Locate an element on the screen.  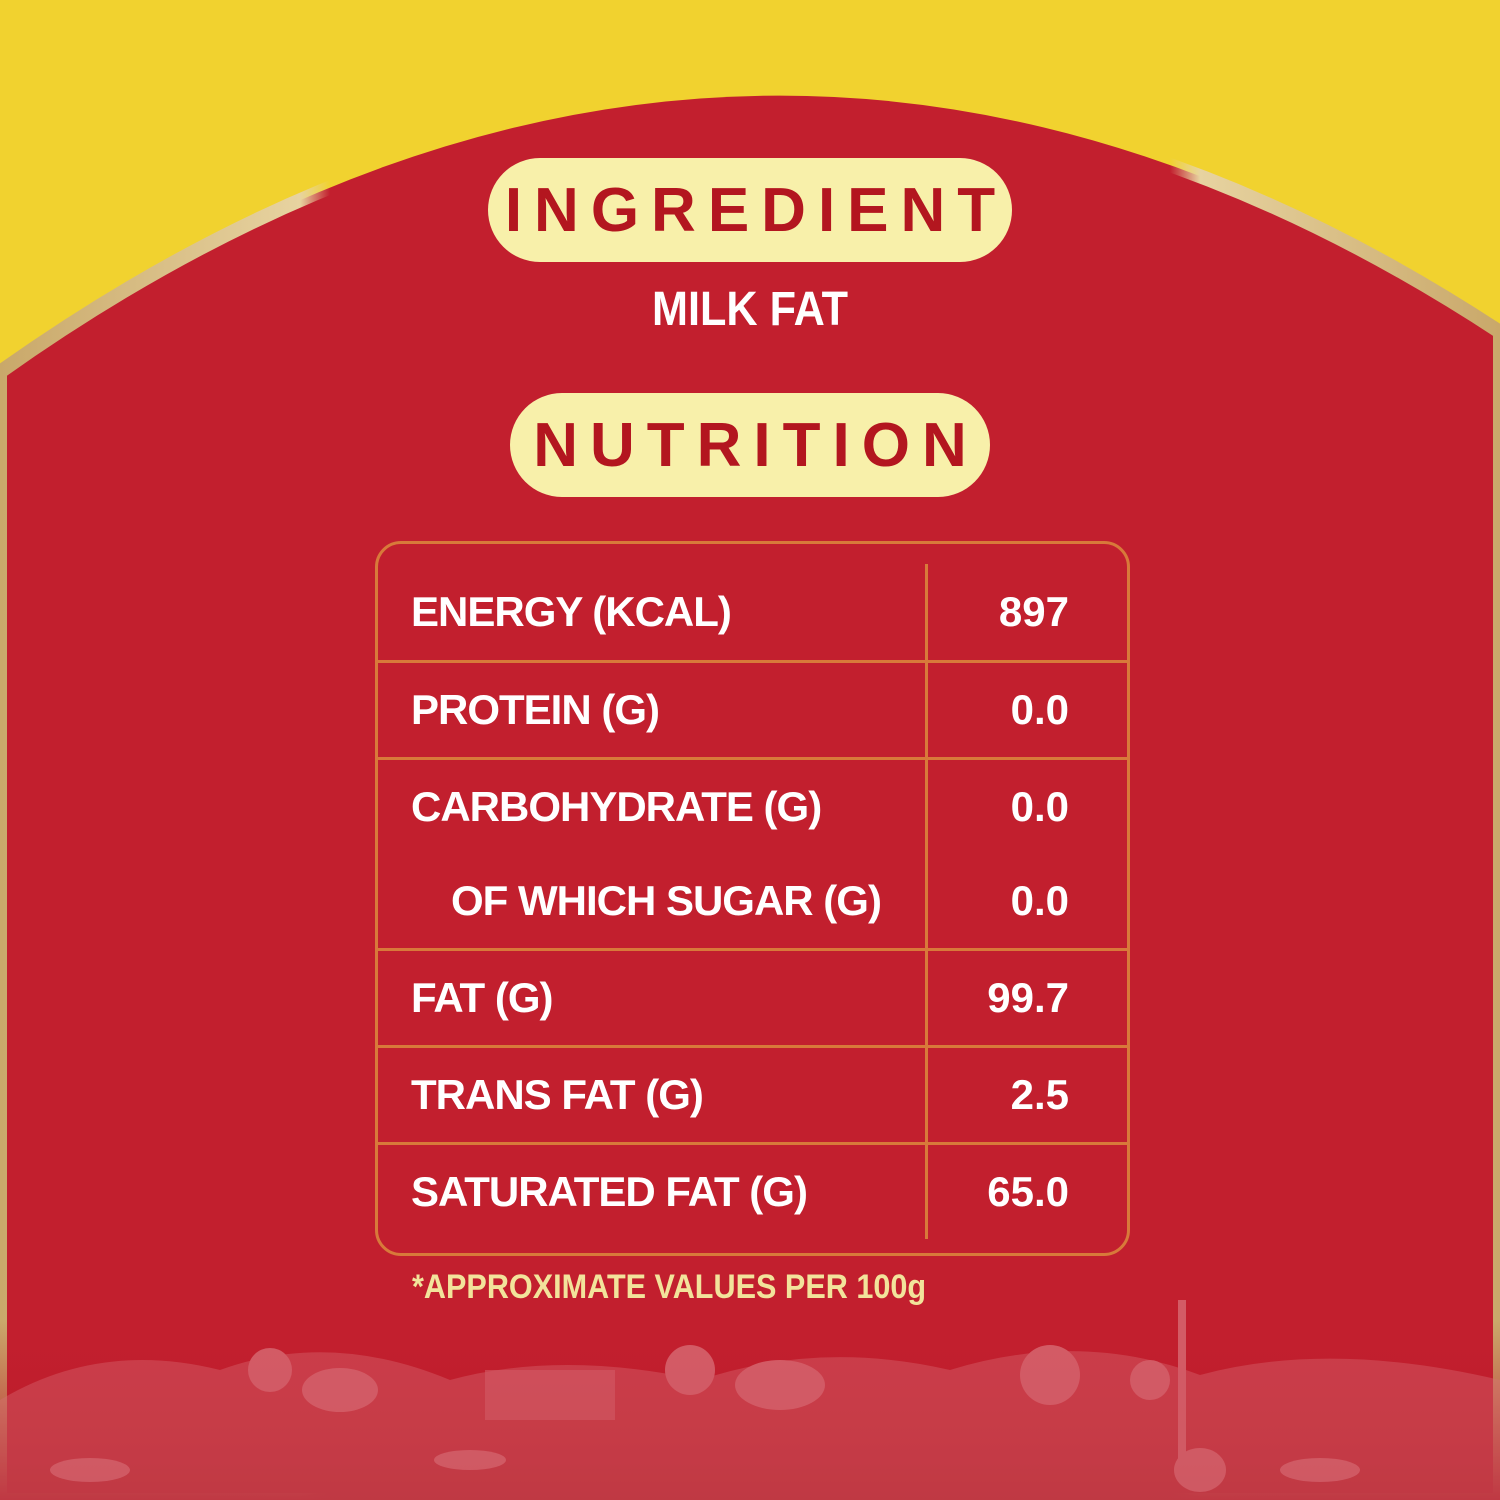
nutrient-label: FAT (G) is located at coordinates (653, 998).